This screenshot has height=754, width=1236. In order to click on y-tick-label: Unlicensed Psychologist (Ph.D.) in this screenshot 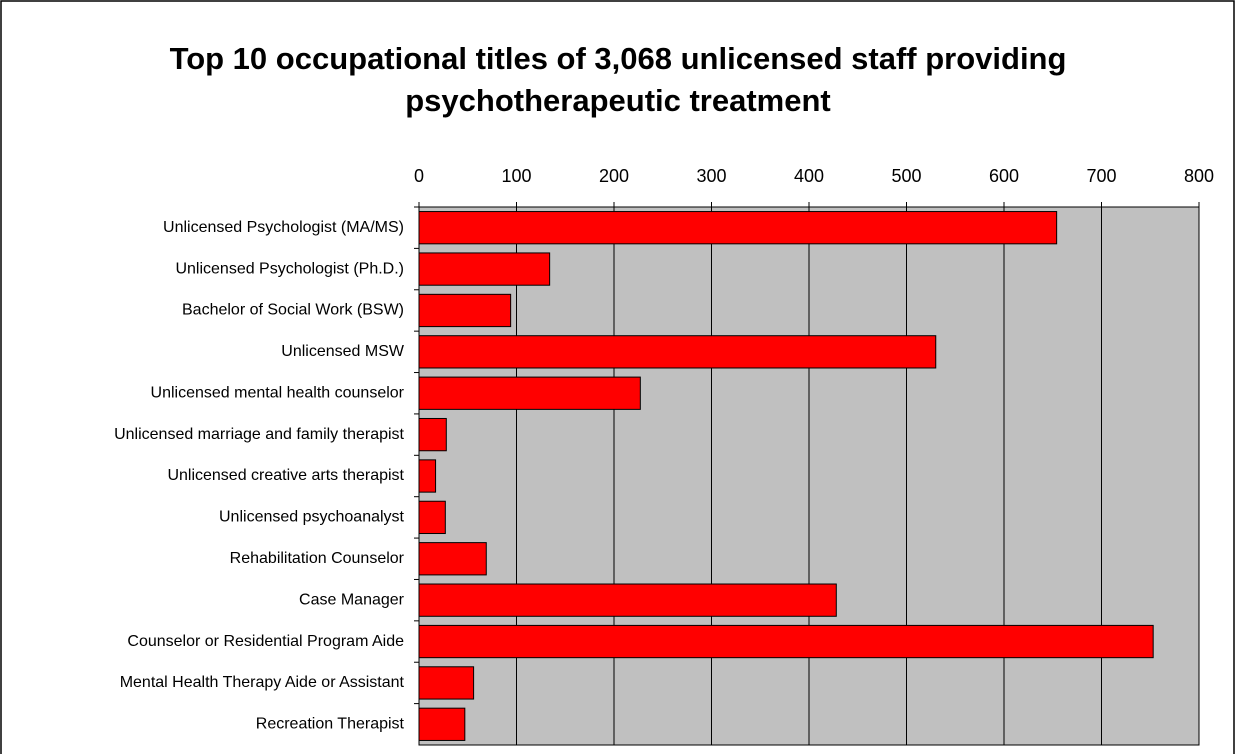, I will do `click(289, 268)`.